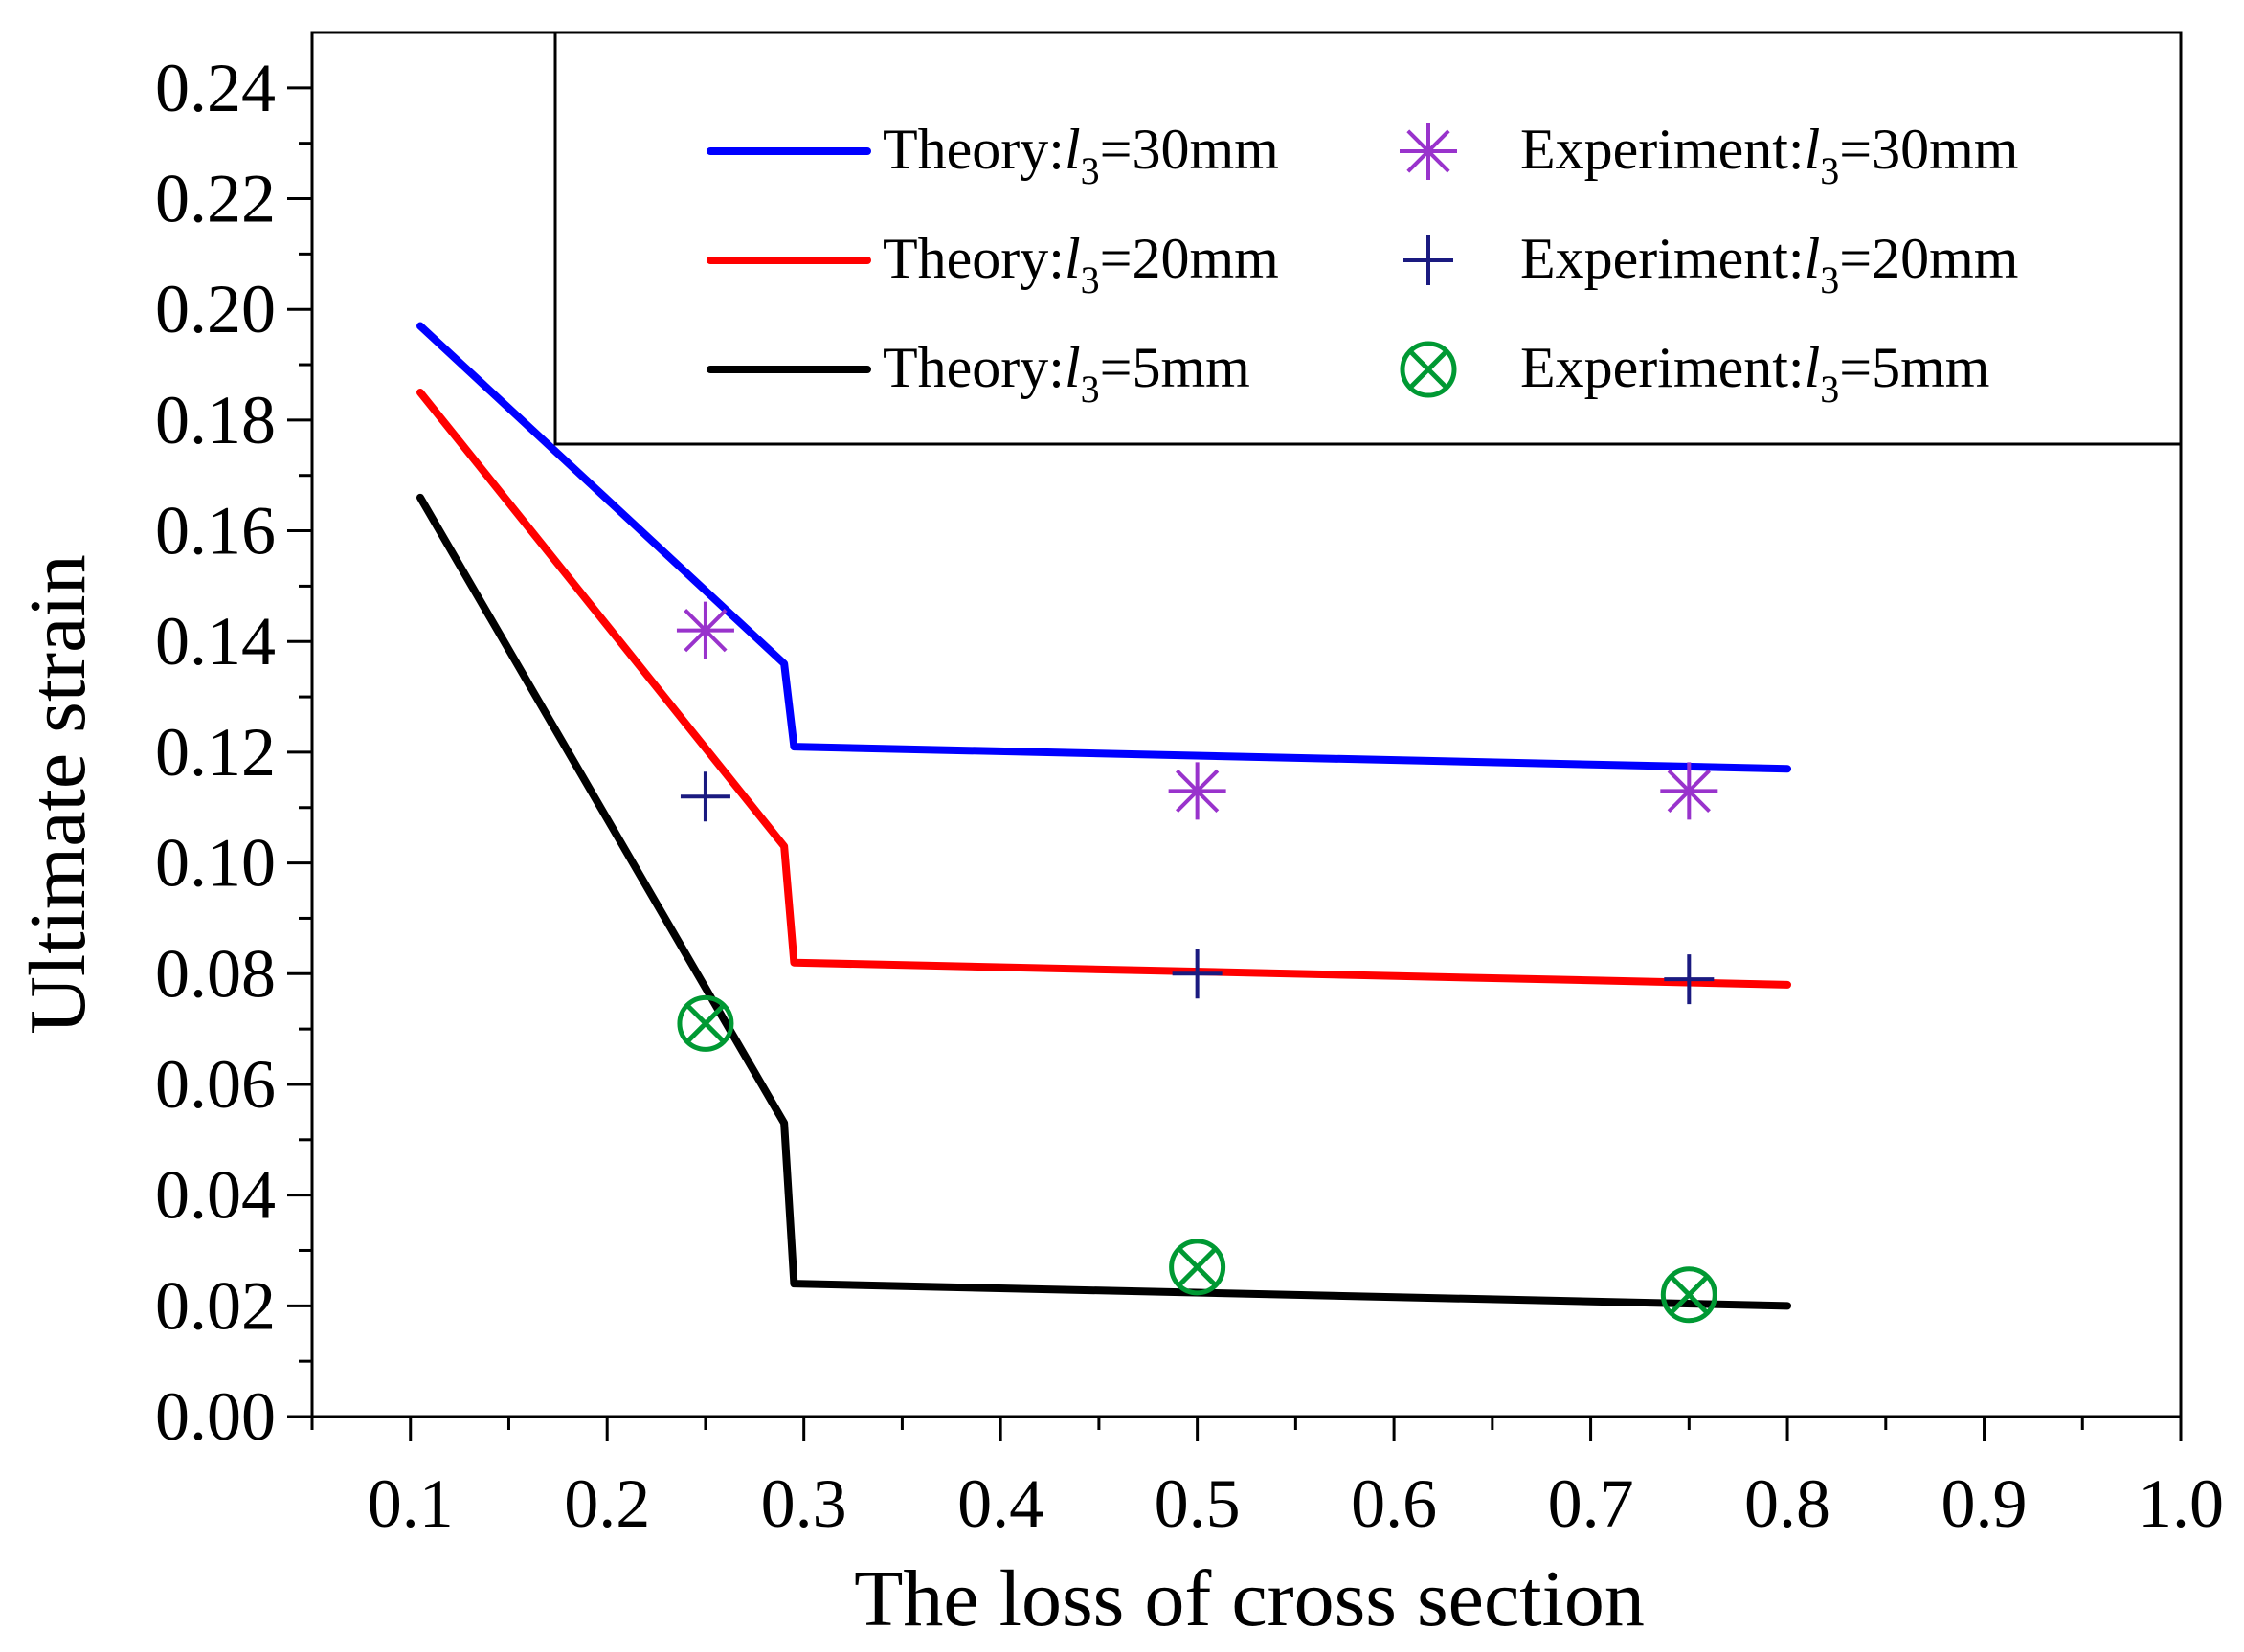  I want to click on y-tick-label: 0.20, so click(216, 309).